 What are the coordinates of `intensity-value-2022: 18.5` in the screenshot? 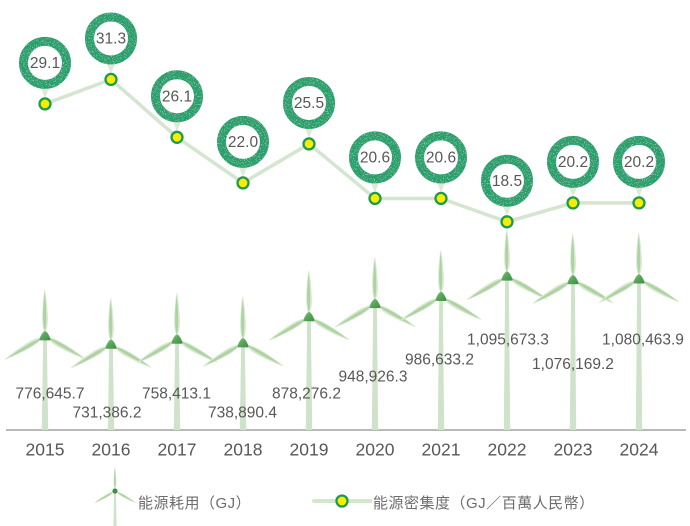 It's located at (507, 181).